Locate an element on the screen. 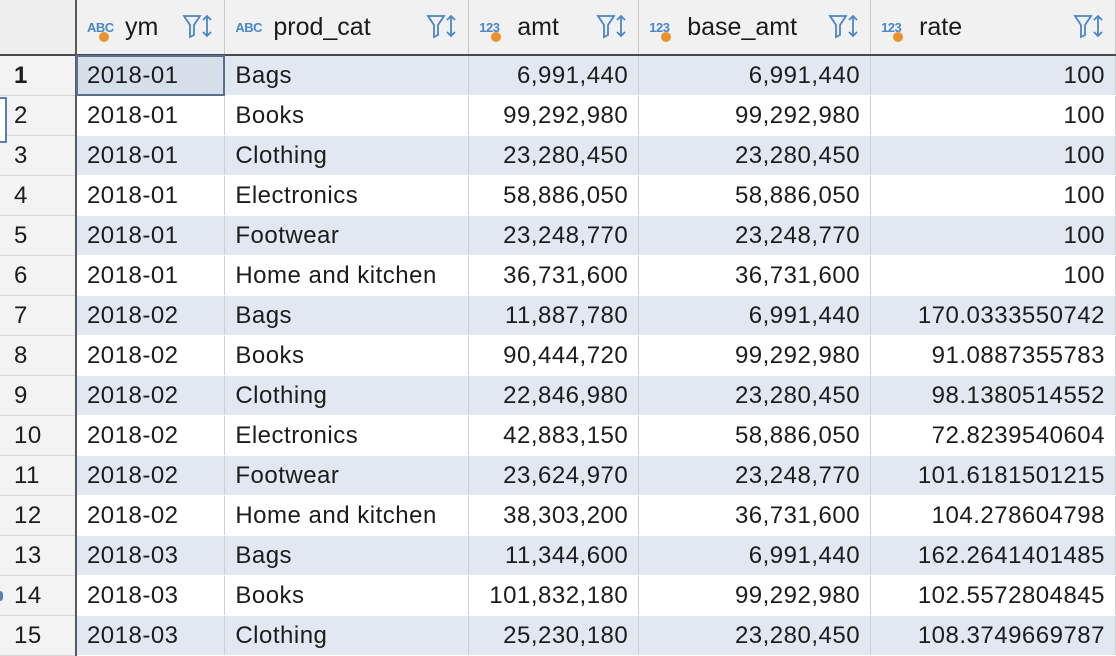  cell-amt: 23,280,450 is located at coordinates (554, 155).